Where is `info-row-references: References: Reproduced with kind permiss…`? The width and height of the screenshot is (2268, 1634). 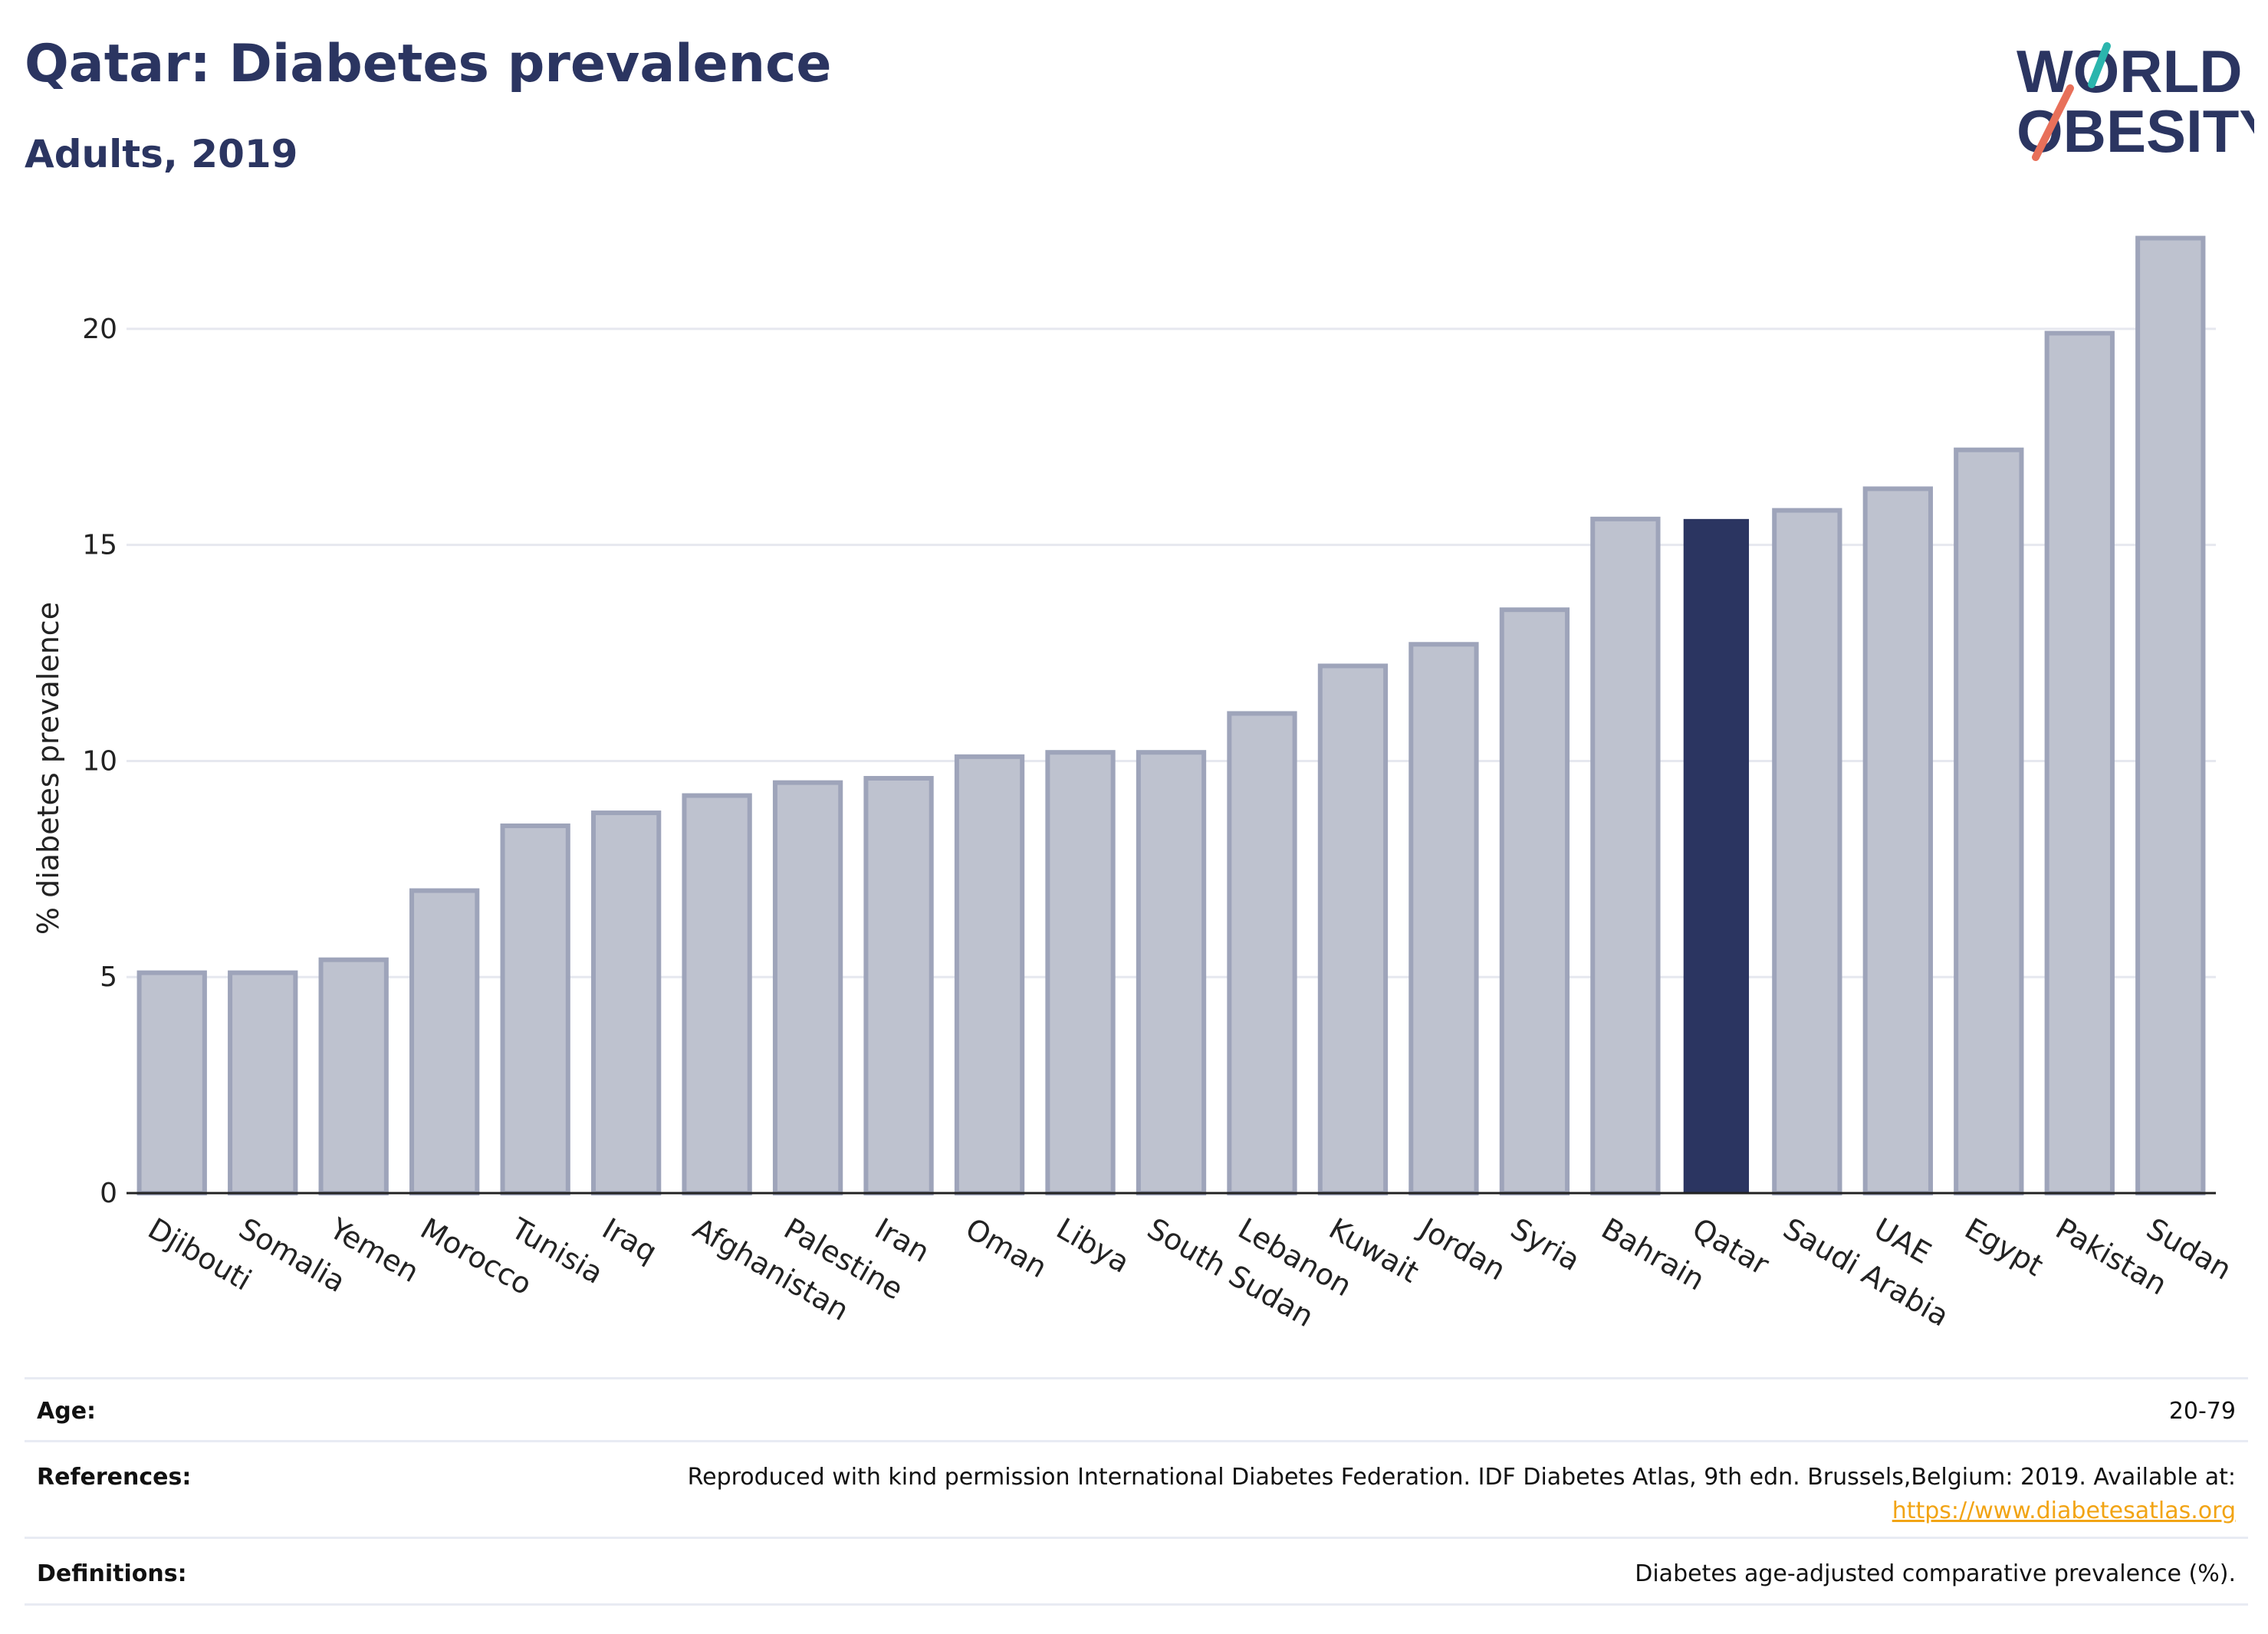 info-row-references: References: Reproduced with kind permiss… is located at coordinates (1136, 1490).